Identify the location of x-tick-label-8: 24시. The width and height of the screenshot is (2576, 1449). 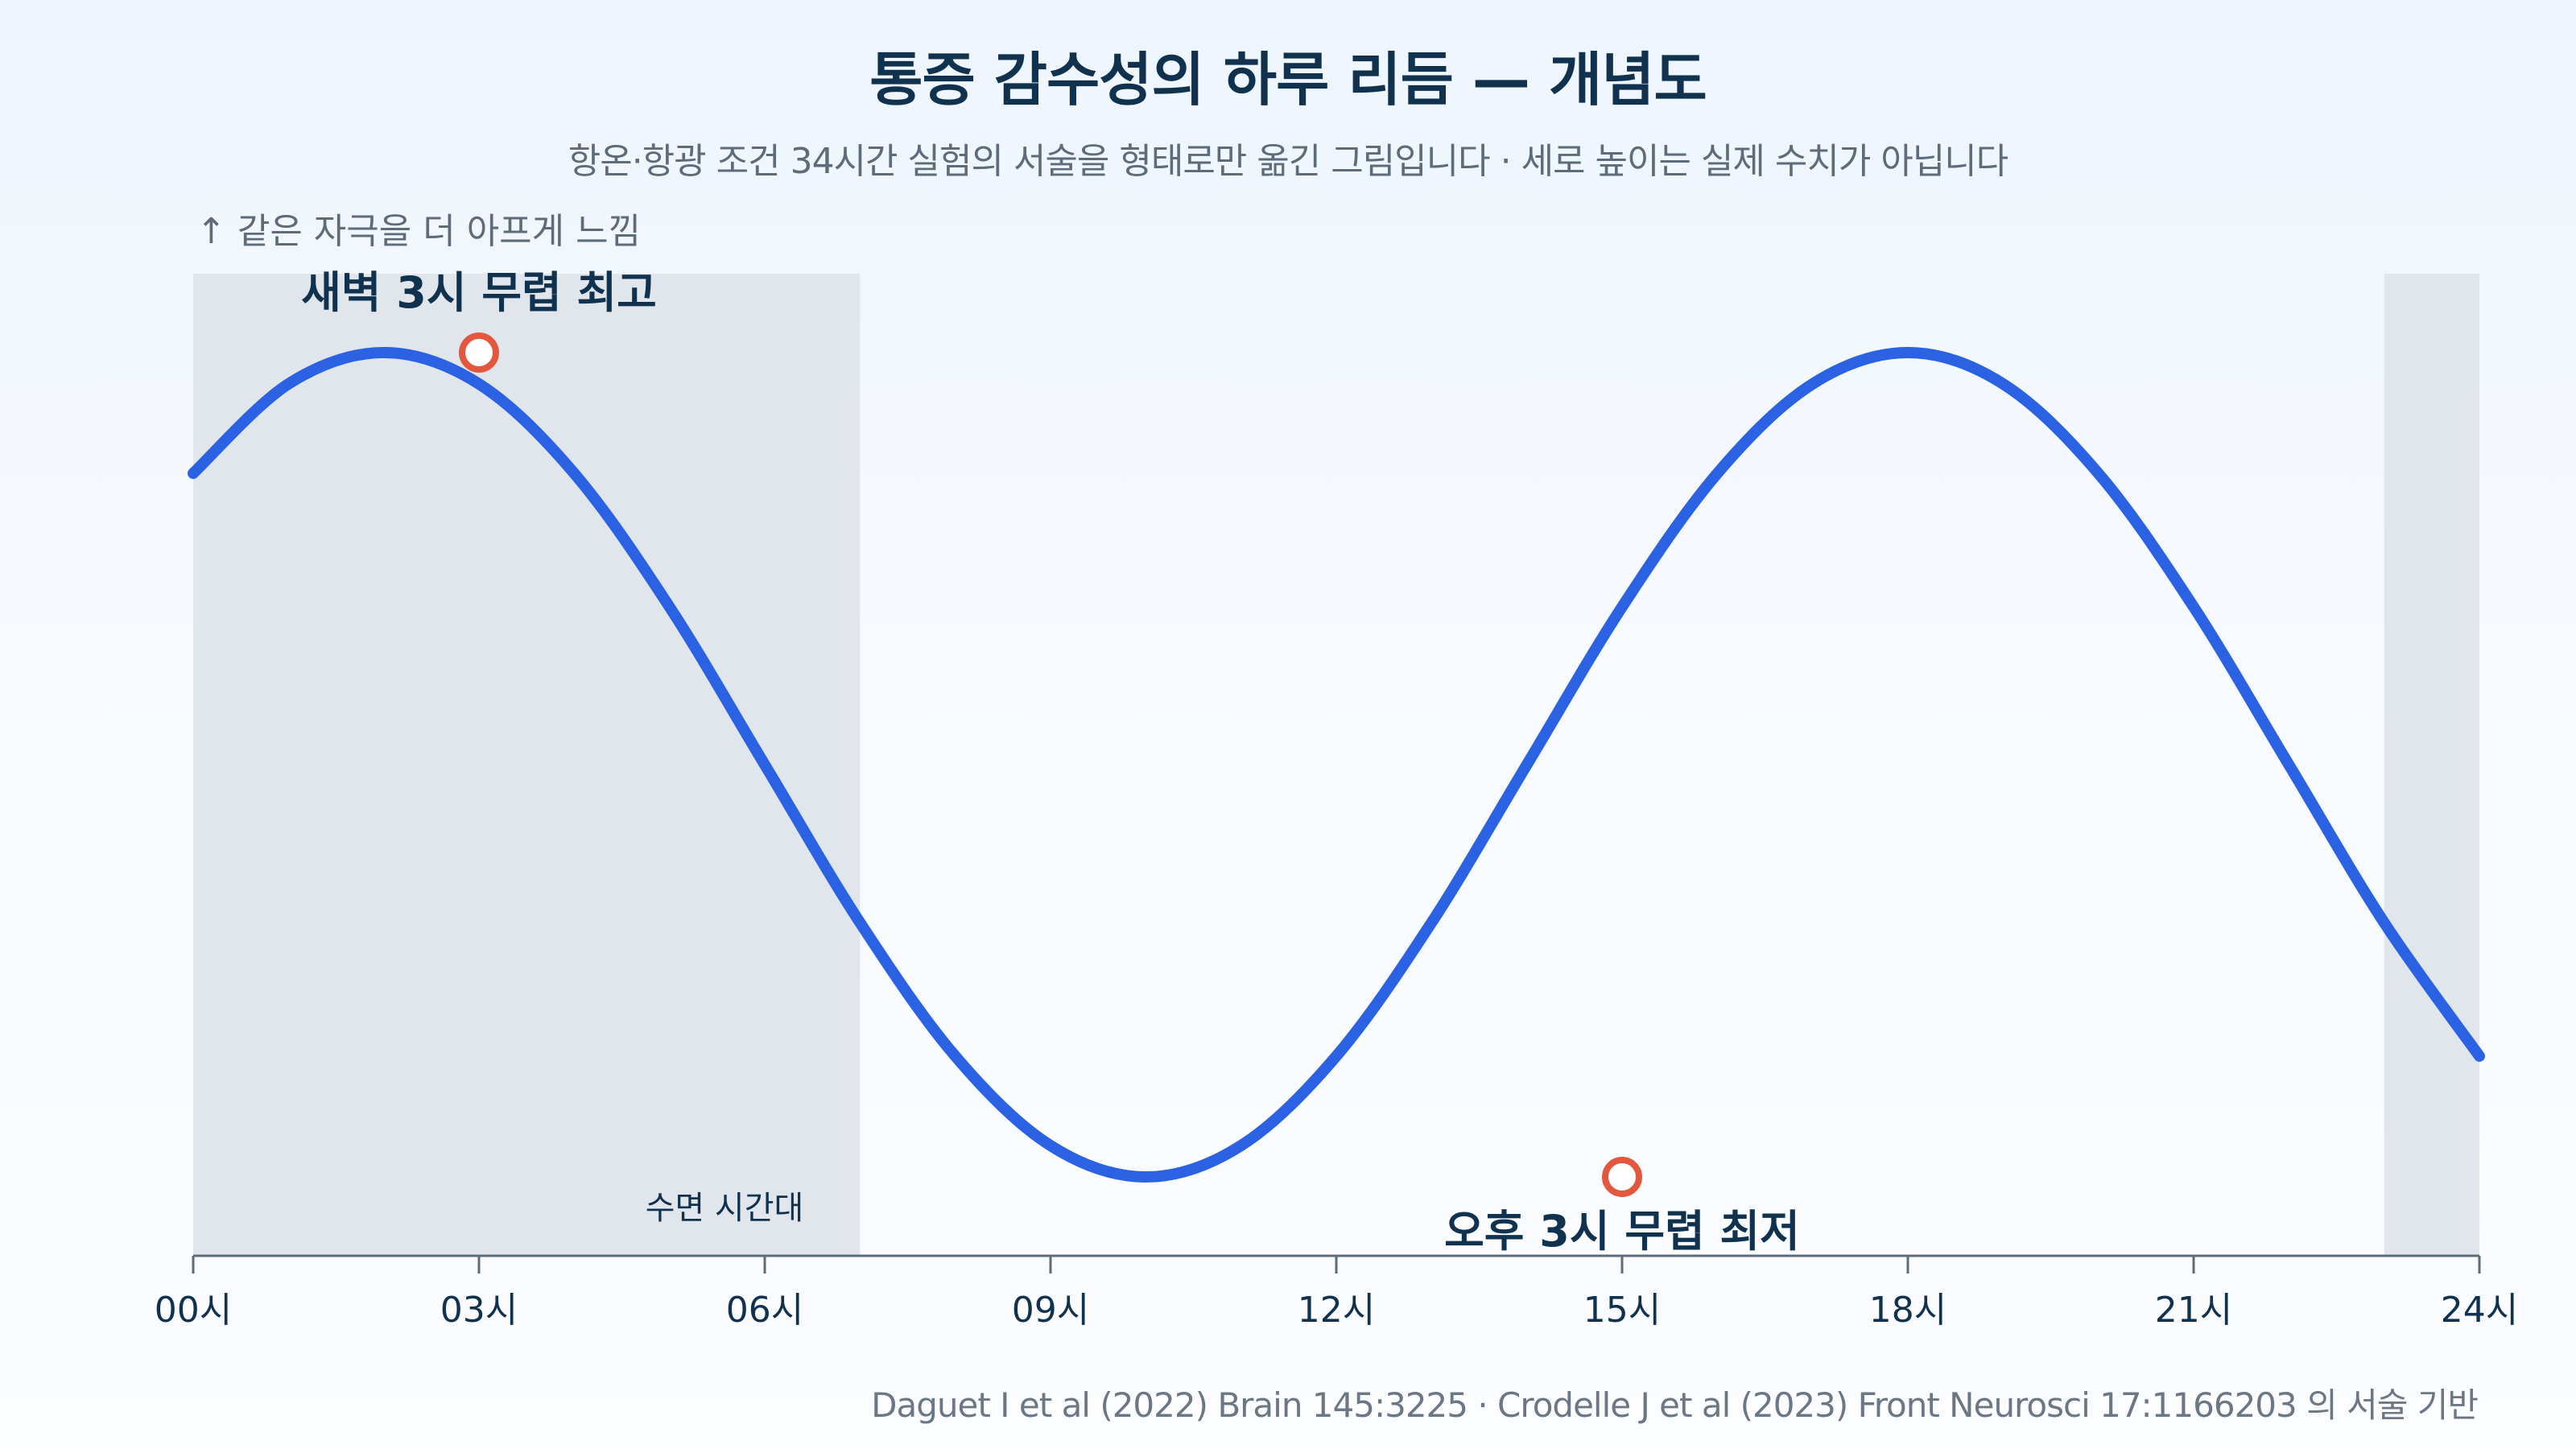
(2479, 1310).